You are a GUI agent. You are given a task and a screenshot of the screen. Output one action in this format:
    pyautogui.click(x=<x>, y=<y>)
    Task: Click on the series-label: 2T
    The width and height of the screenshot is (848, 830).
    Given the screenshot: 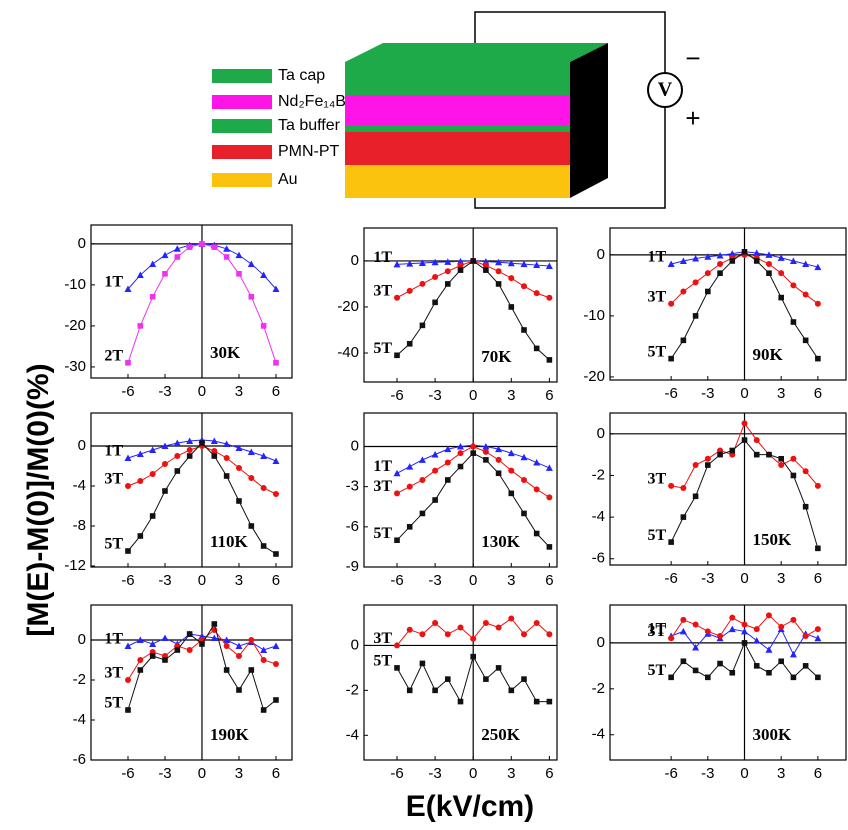 What is the action you would take?
    pyautogui.click(x=113, y=355)
    